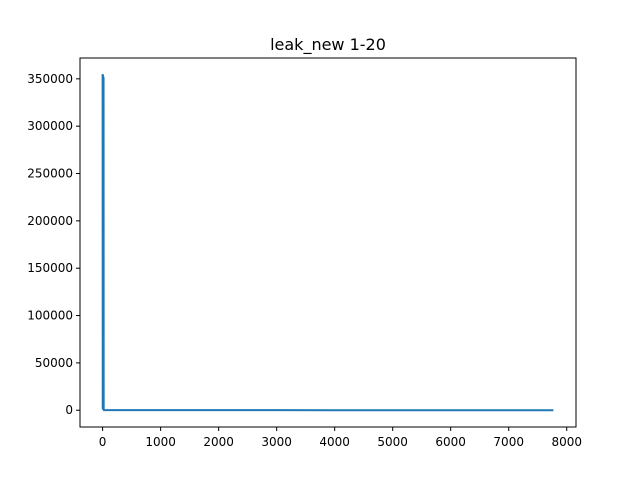 This screenshot has width=640, height=480. I want to click on y-tick-label: 150000, so click(50, 268).